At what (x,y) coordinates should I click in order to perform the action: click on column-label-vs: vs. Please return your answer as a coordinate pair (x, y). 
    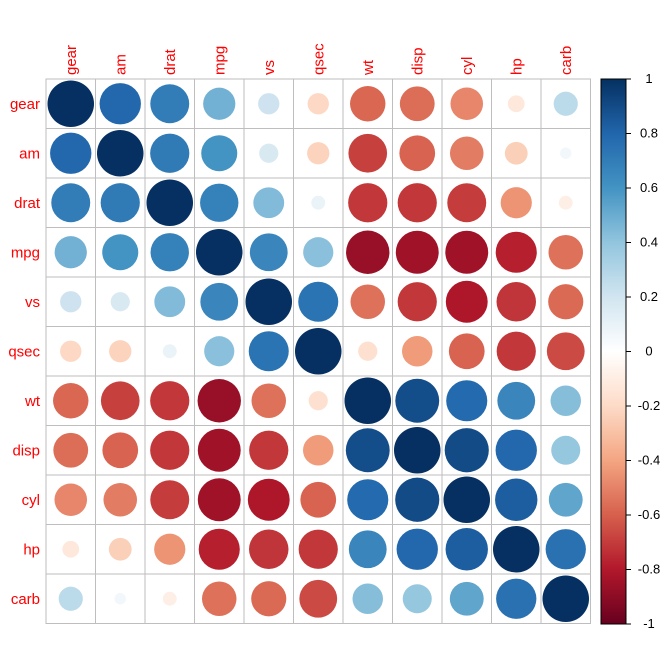
    Looking at the image, I should click on (269, 67).